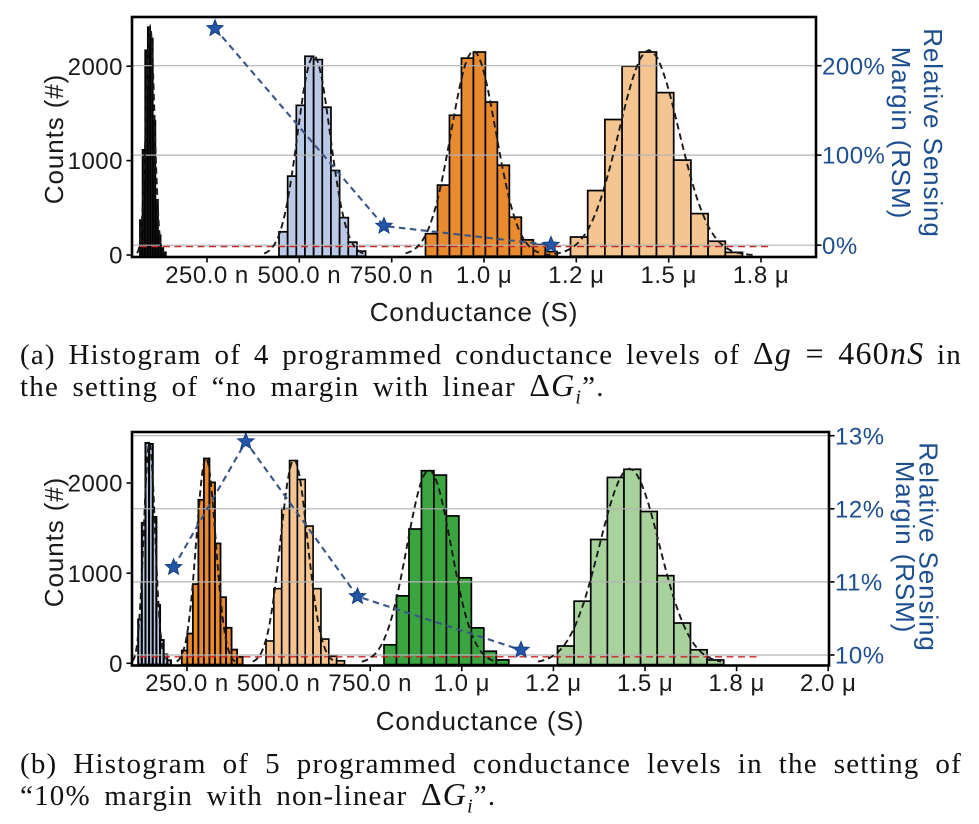 The width and height of the screenshot is (979, 824). Describe the element at coordinates (828, 683) in the screenshot. I see `svg-text: 2.0 μ` at that location.